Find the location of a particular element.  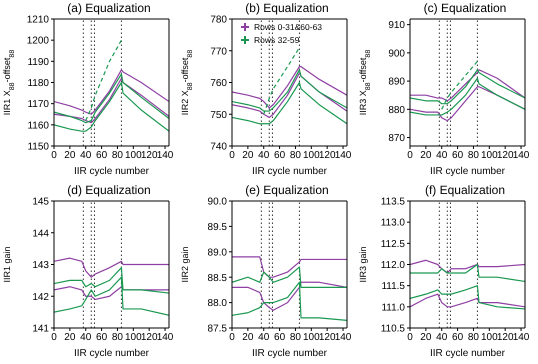

y-tick-label: 87.5 is located at coordinates (218, 329).